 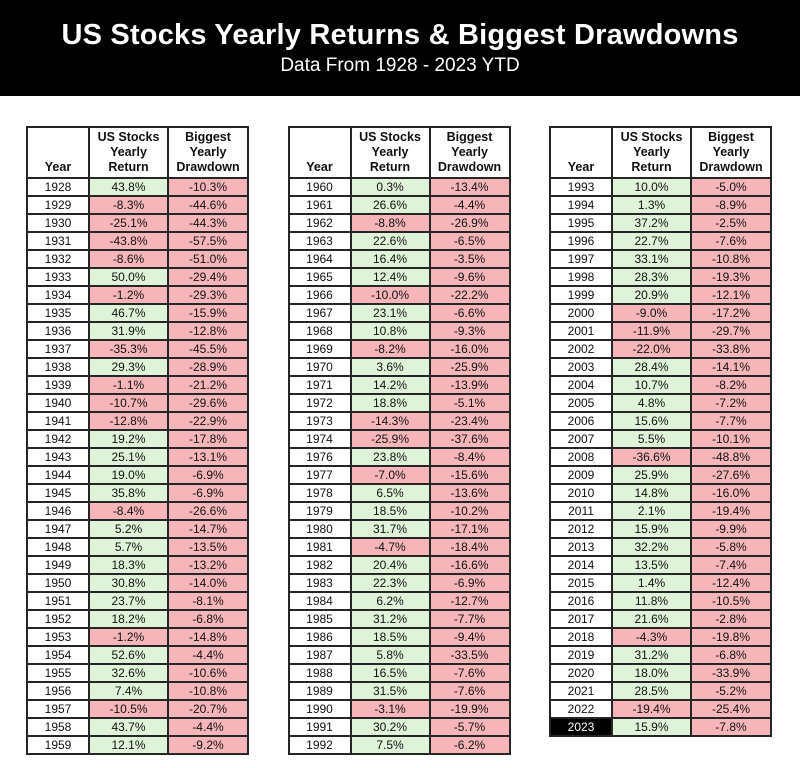 I want to click on table-row: 2002 -22.0% -33.8%, so click(x=660, y=349).